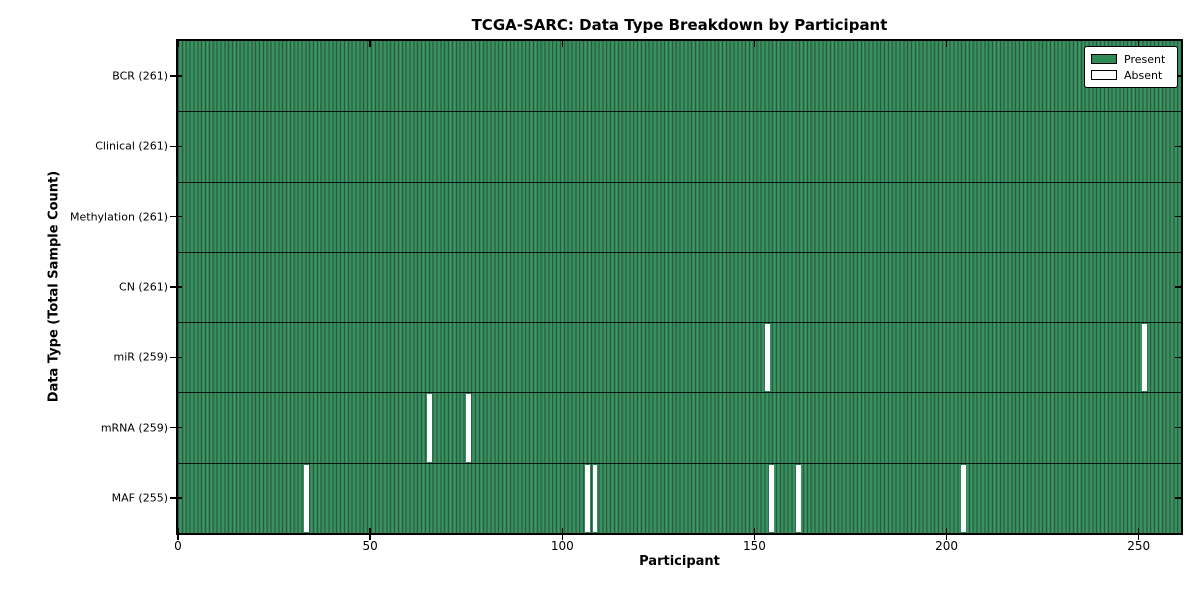 The height and width of the screenshot is (600, 1200). What do you see at coordinates (139, 498) in the screenshot?
I see `y-tick-label-maf: MAF (255)` at bounding box center [139, 498].